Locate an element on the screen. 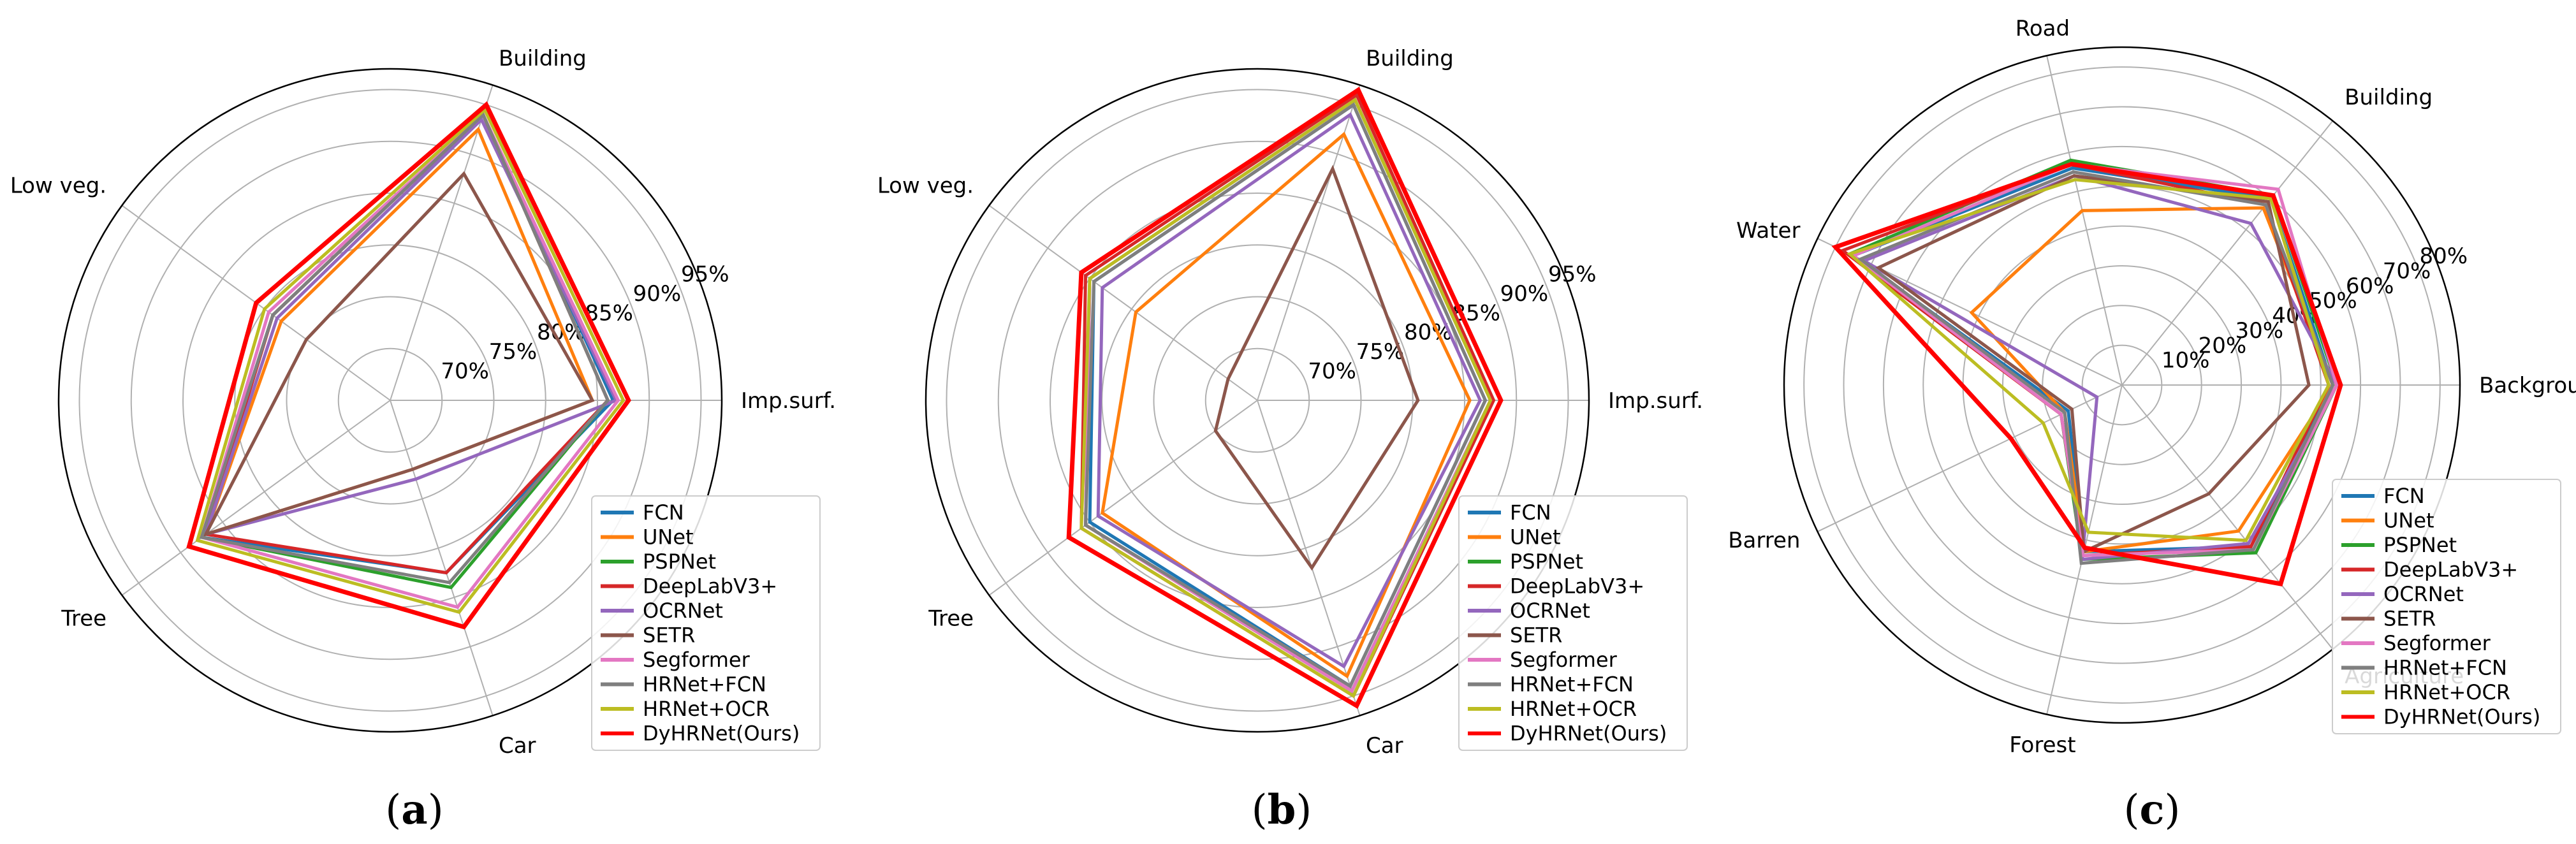 The image size is (2576, 844). radial-tick-label: 10% is located at coordinates (2186, 361).